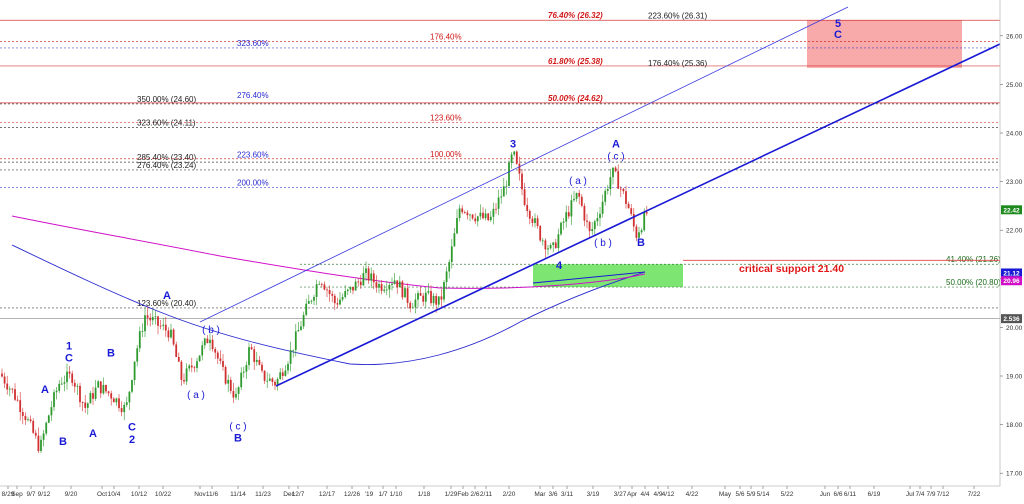 Image resolution: width=1024 pixels, height=504 pixels. What do you see at coordinates (200, 494) in the screenshot?
I see `x-tick-label: Nov` at bounding box center [200, 494].